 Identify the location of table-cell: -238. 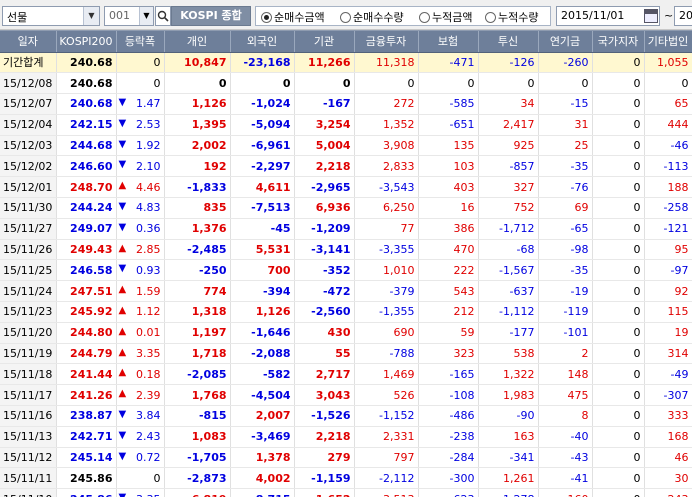
(448, 437).